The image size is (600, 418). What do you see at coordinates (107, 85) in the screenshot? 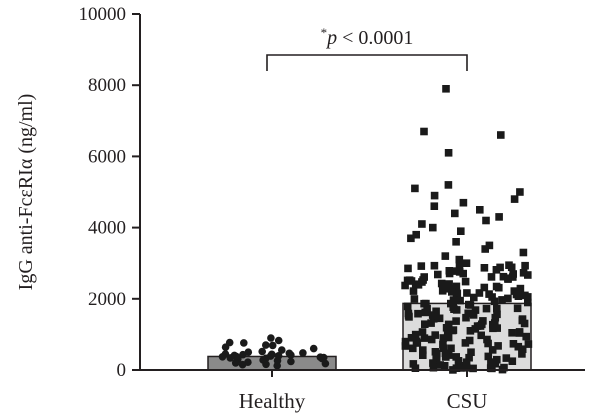
I see `y-tick-label: 8000` at bounding box center [107, 85].